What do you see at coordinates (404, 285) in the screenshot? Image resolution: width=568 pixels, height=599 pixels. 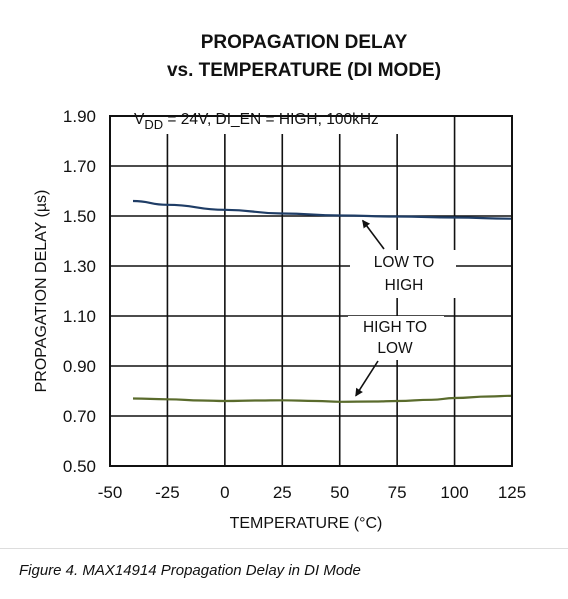 I see `low-to-high-label-line-2: HIGH` at bounding box center [404, 285].